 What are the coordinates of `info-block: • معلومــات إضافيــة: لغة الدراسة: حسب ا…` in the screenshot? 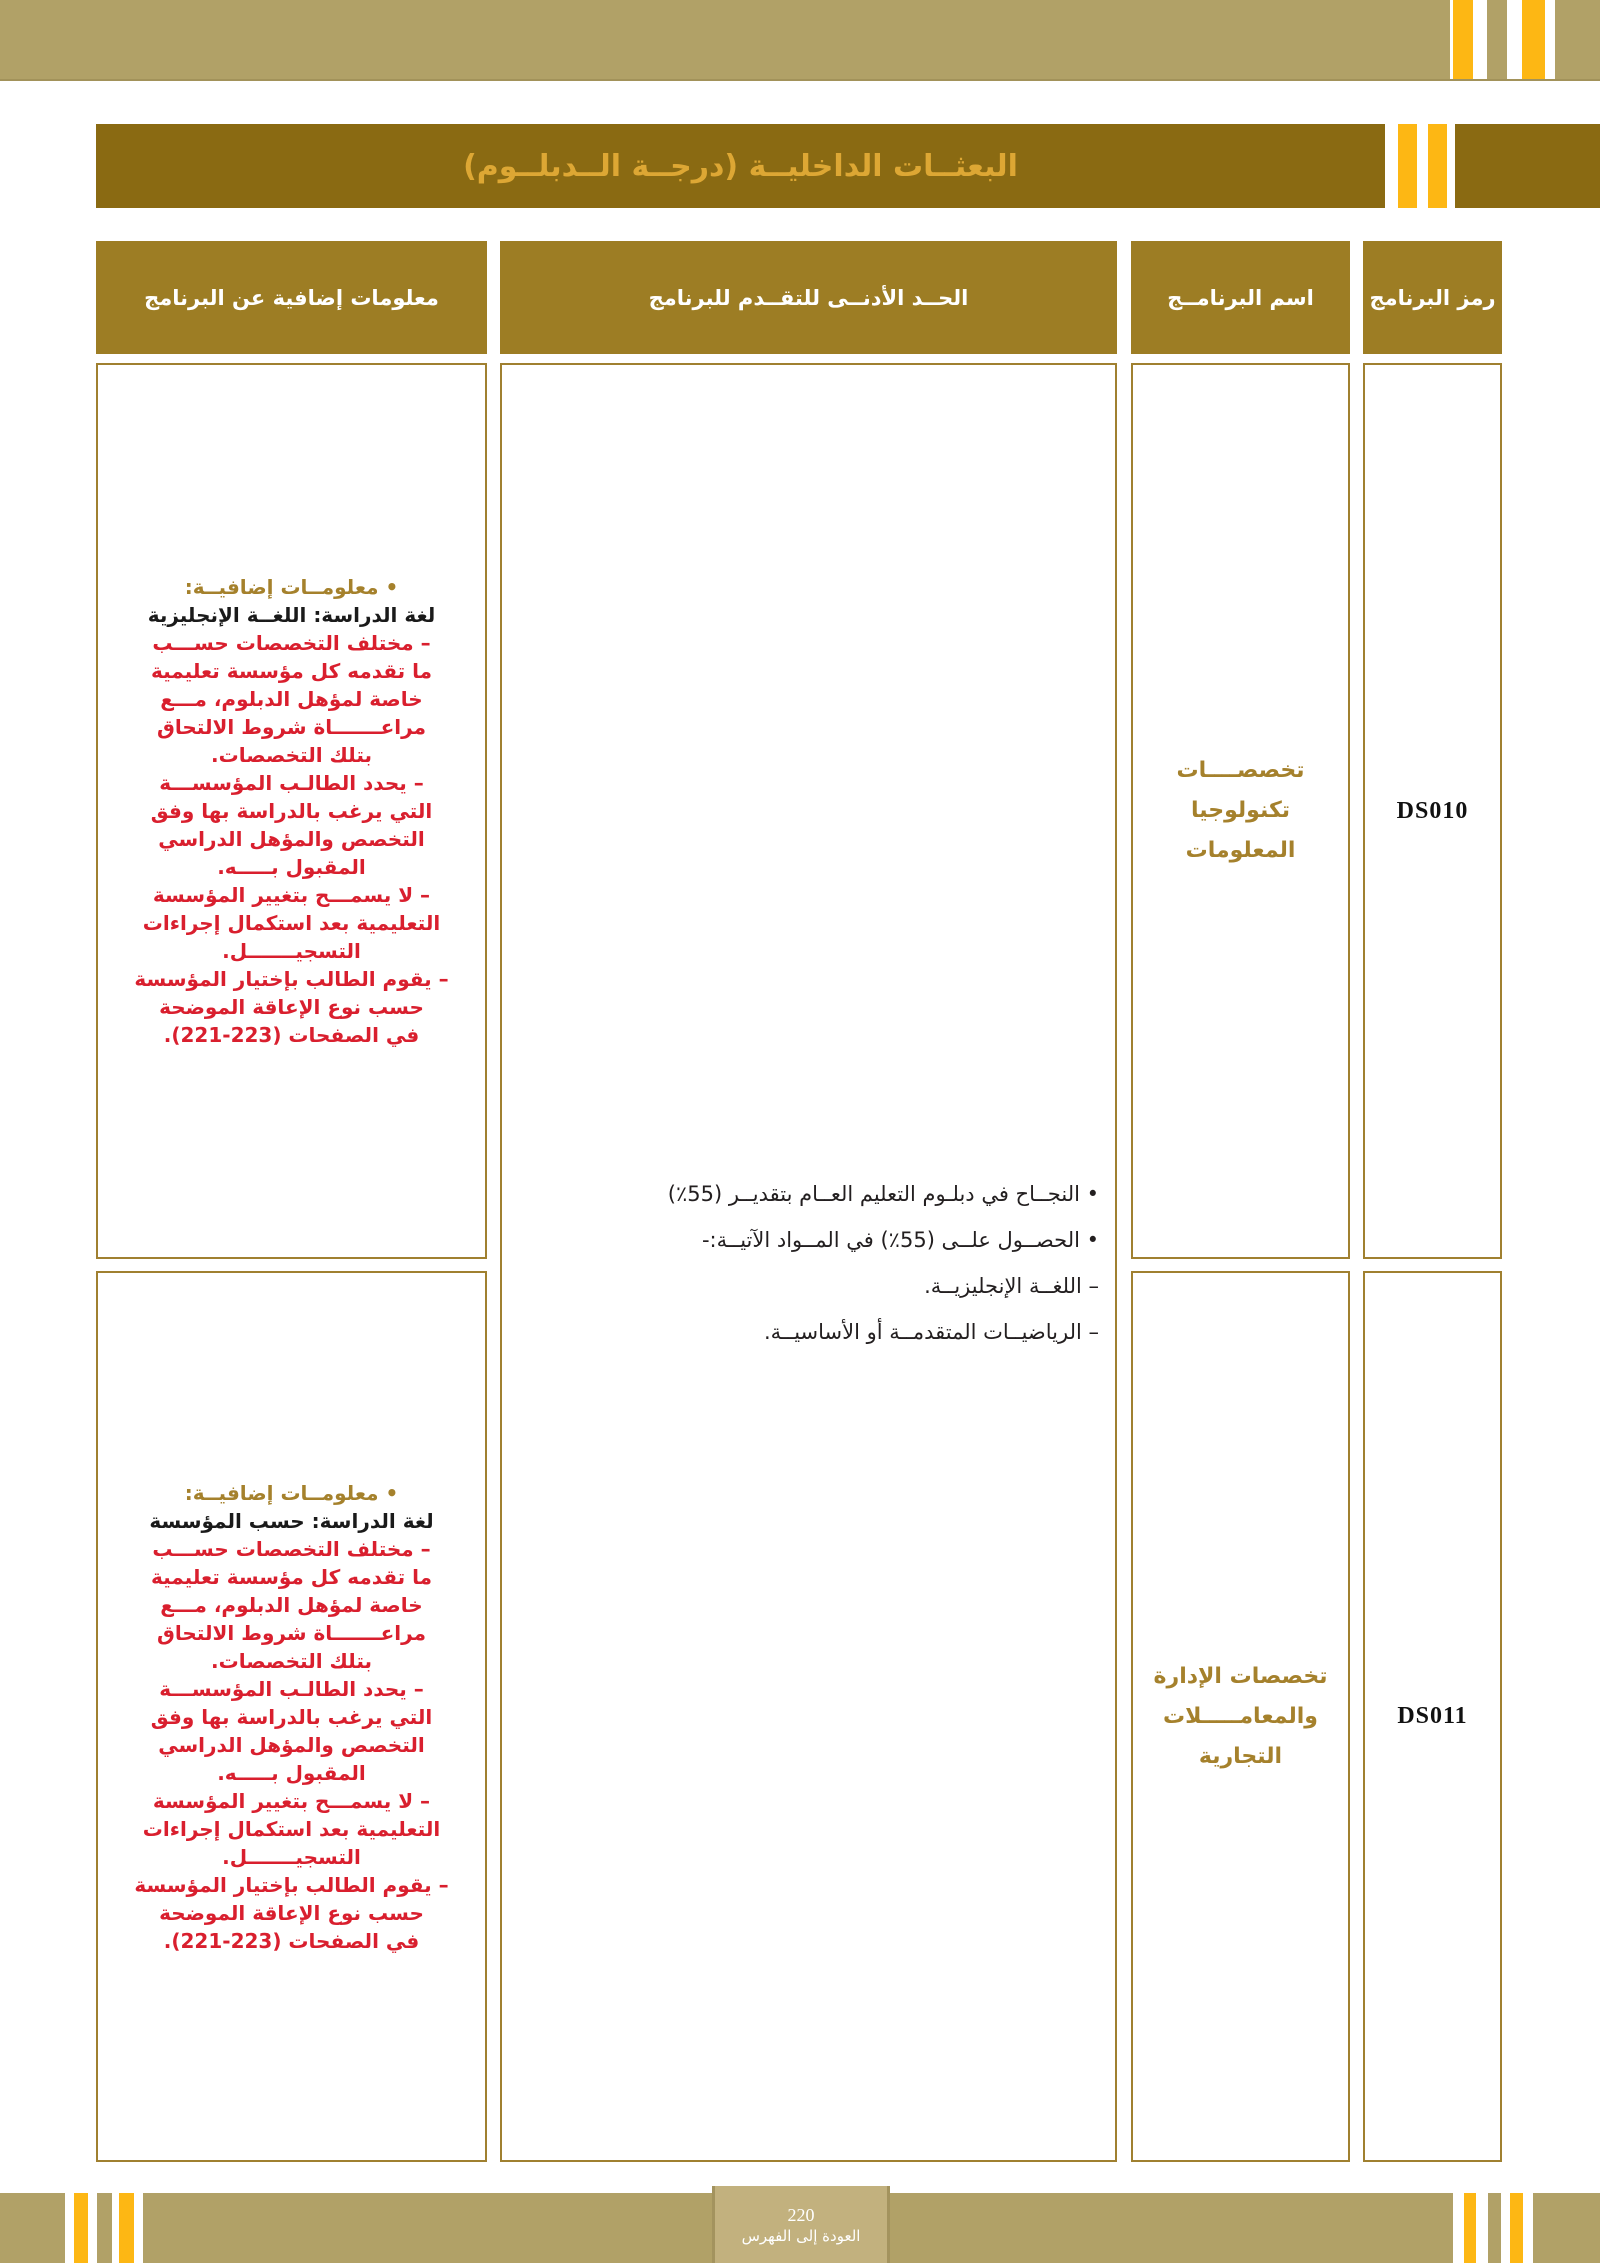 It's located at (291, 1717).